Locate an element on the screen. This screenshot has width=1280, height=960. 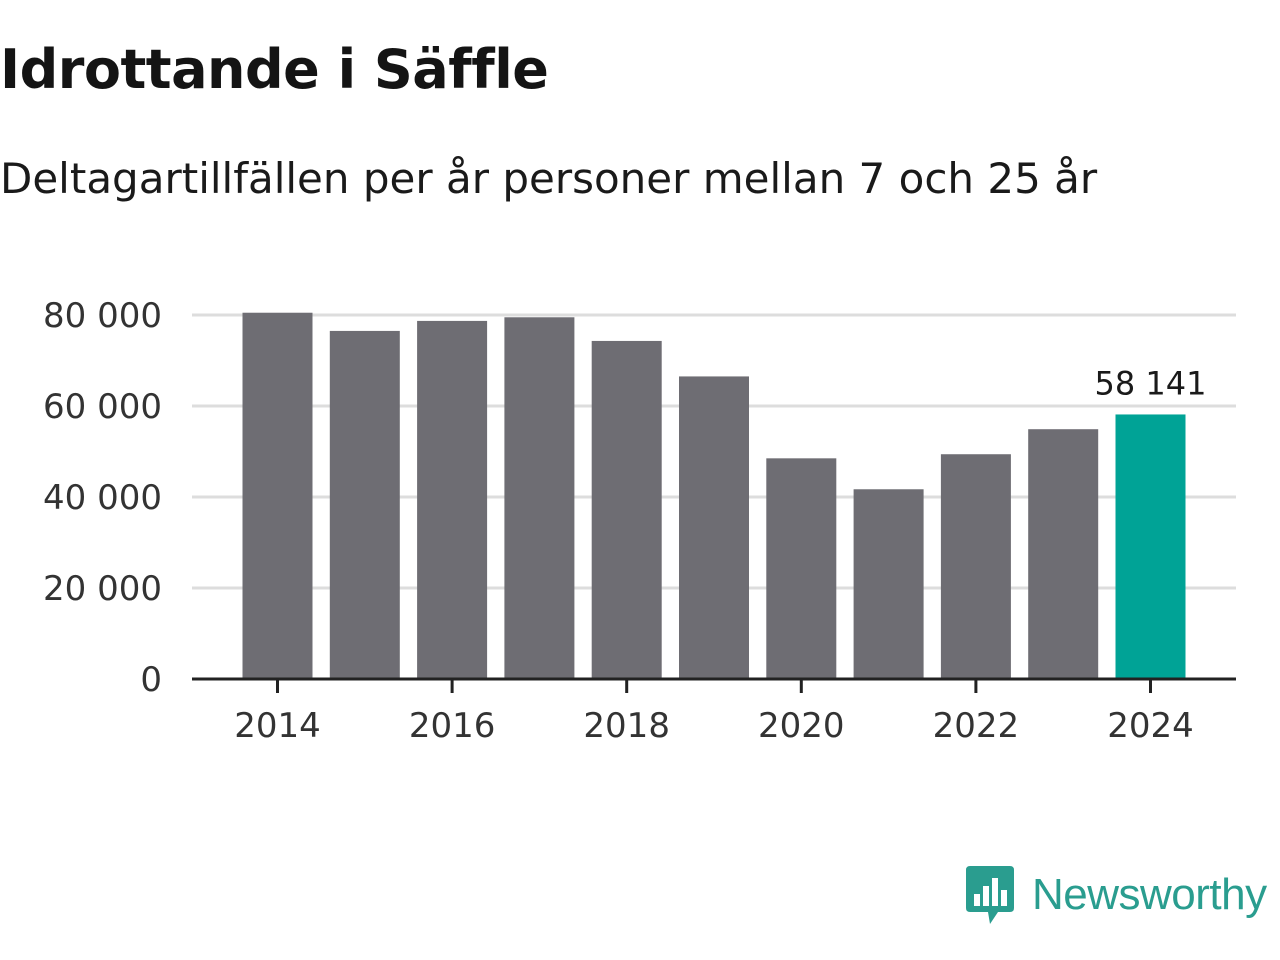
y-tick-label: 0 is located at coordinates (151, 680).